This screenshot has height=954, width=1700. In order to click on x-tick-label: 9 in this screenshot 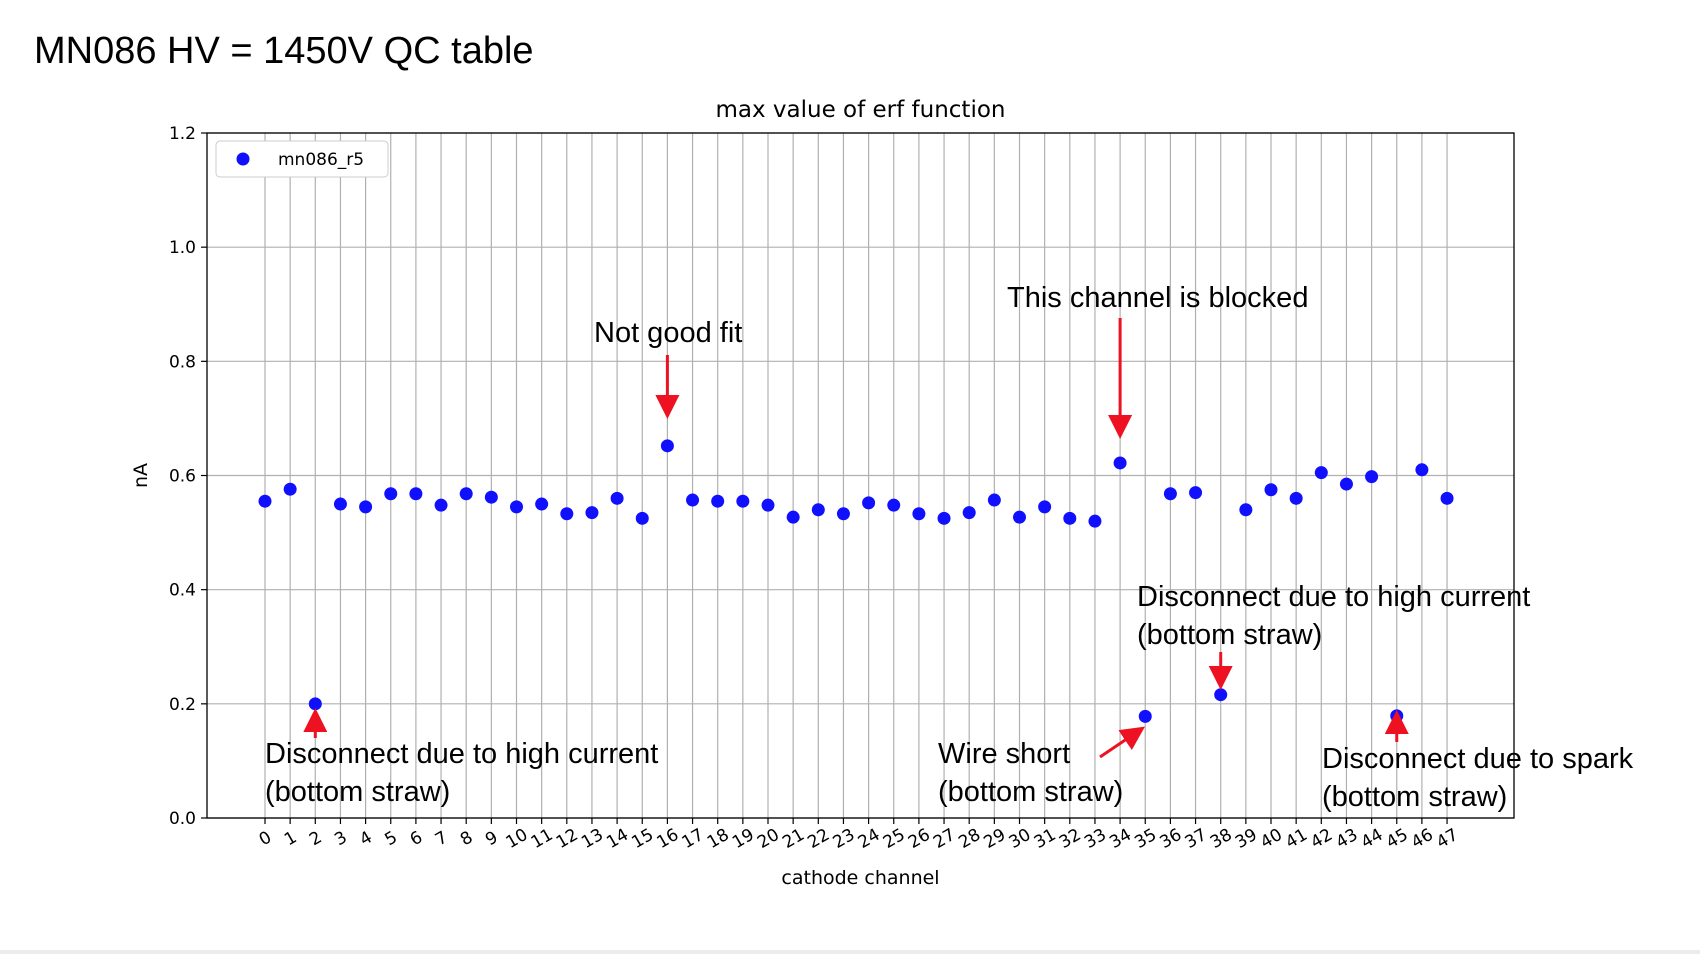, I will do `click(491, 838)`.